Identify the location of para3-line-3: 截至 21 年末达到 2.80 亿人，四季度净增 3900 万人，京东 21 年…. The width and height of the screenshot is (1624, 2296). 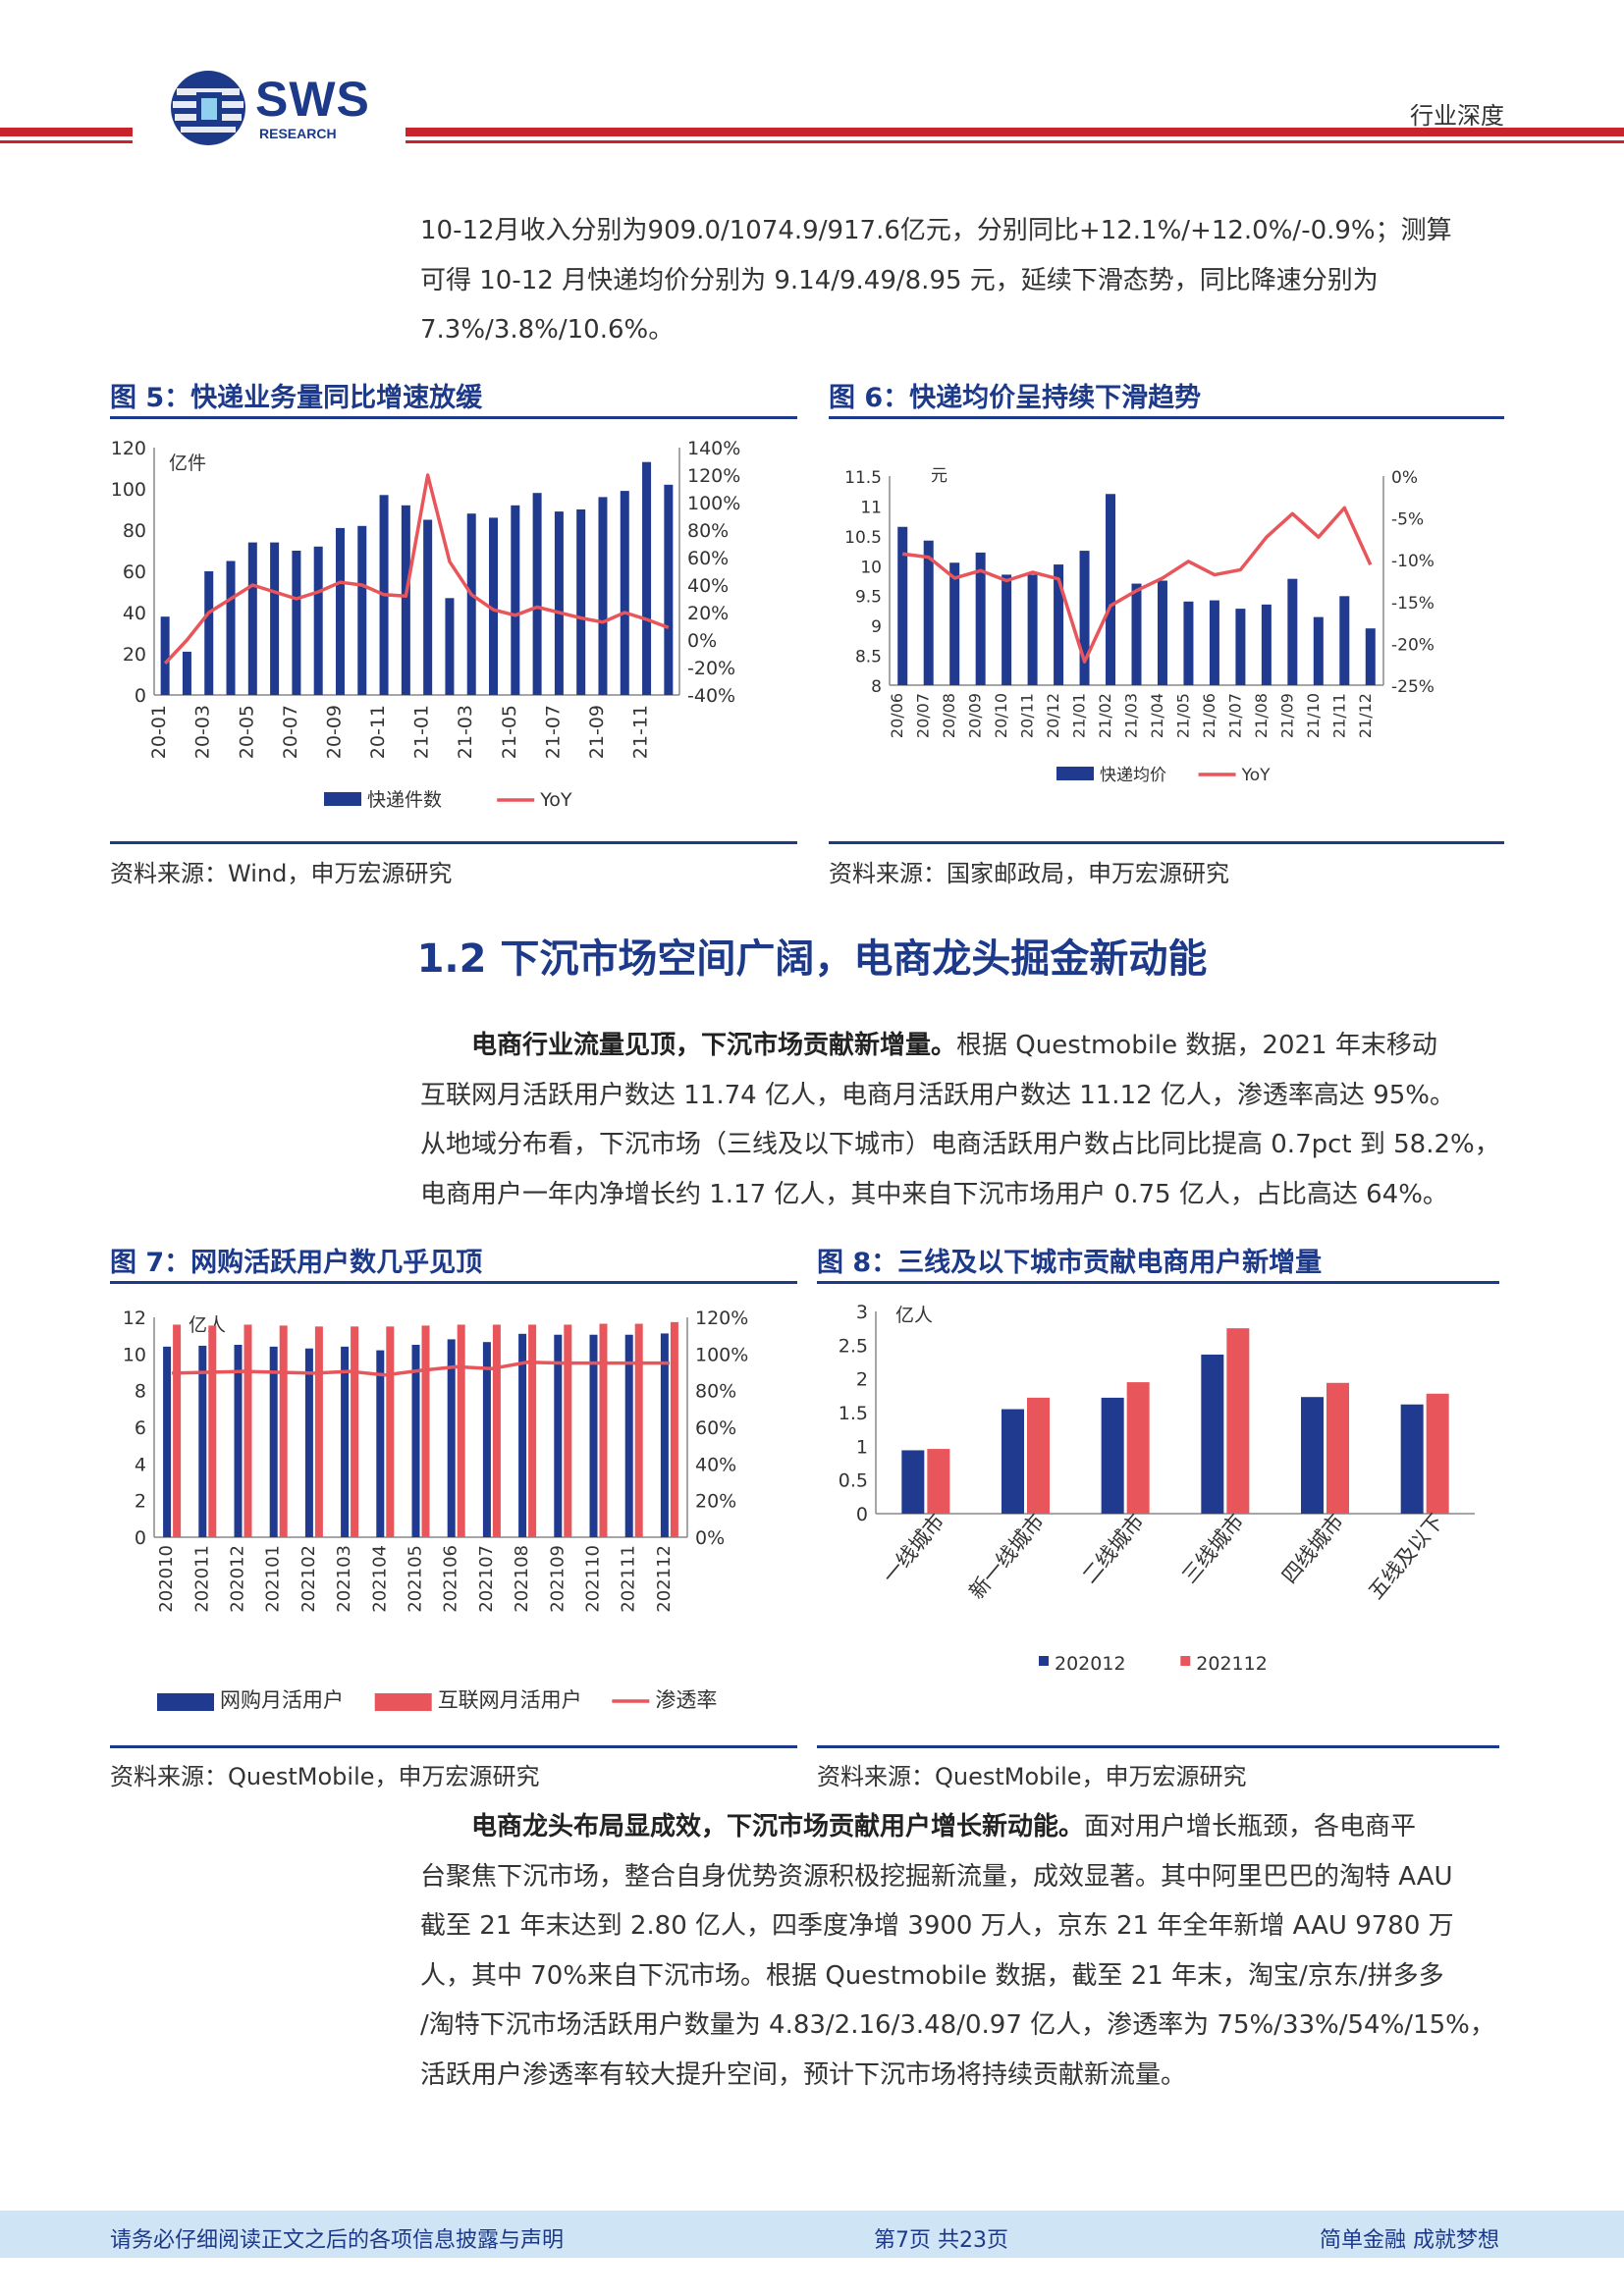
(937, 1926).